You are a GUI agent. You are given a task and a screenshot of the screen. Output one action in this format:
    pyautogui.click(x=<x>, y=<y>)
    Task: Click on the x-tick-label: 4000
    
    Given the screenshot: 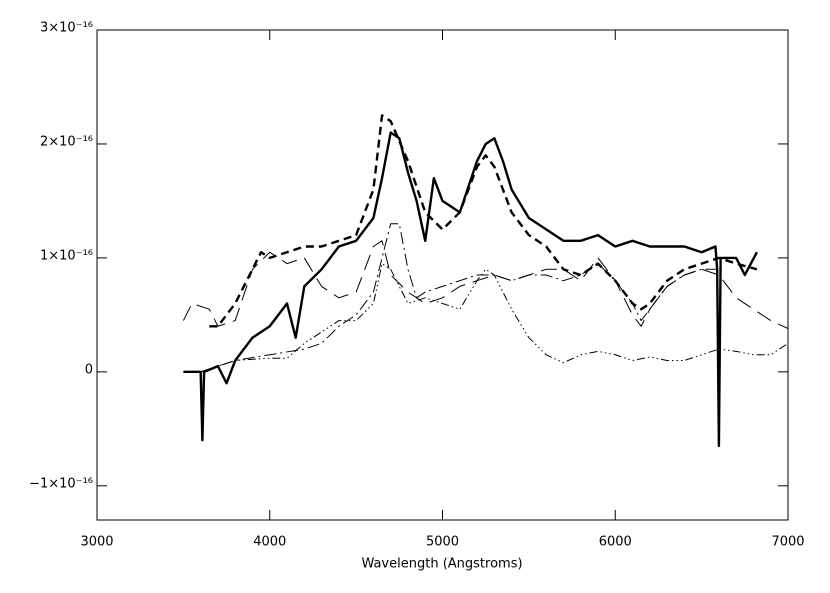 What is the action you would take?
    pyautogui.click(x=269, y=542)
    